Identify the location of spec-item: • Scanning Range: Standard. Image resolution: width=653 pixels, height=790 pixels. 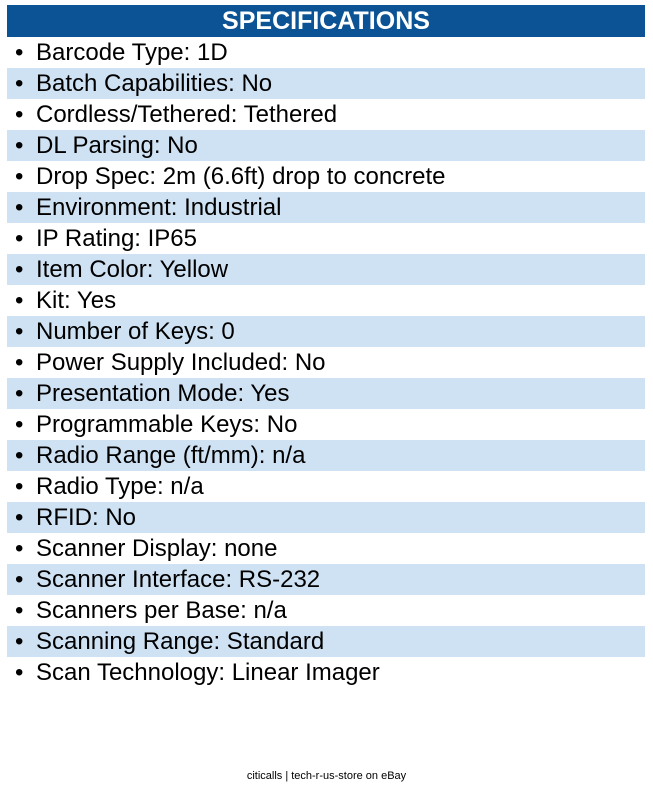
(326, 641).